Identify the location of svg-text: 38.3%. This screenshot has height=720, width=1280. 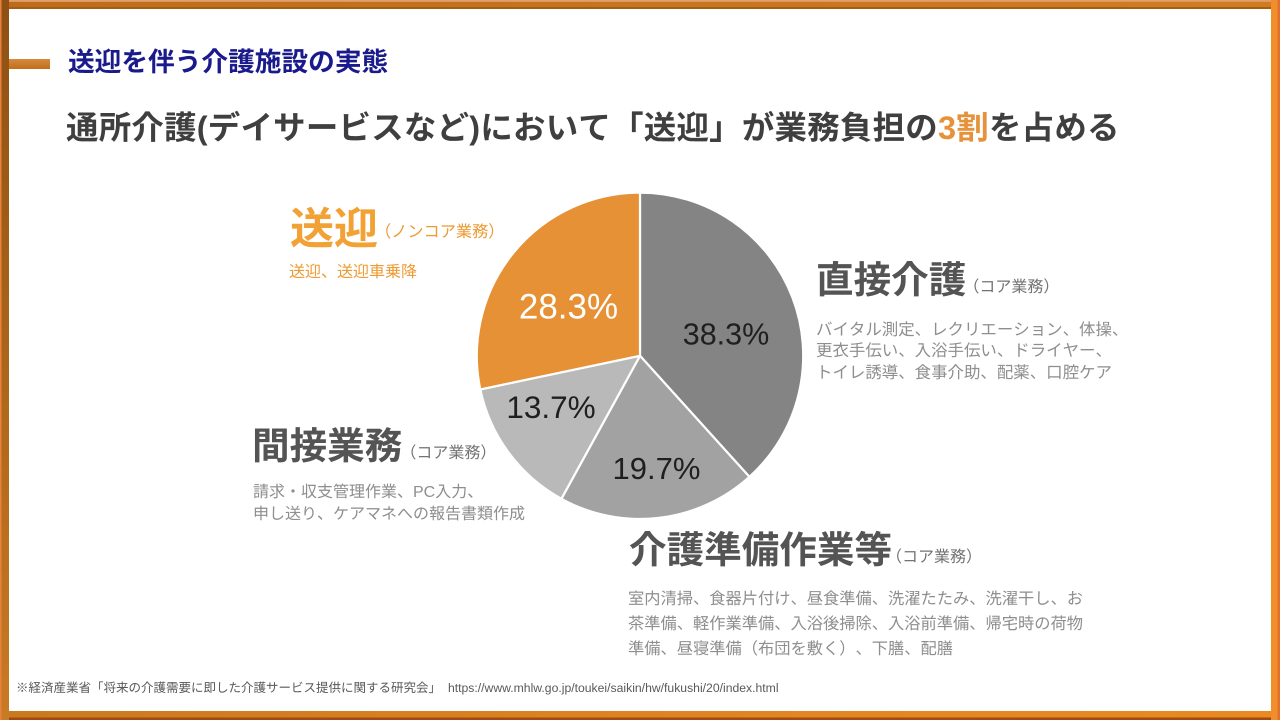
(726, 335).